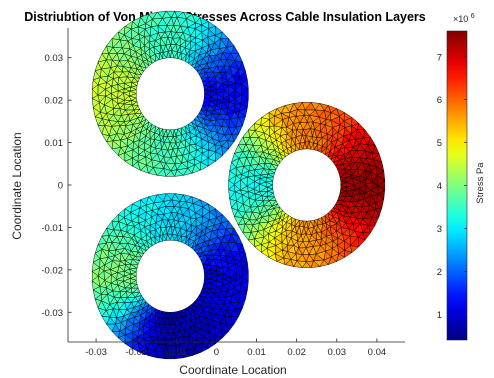 This screenshot has width=494, height=378. I want to click on colorbar-exponent-power: 6, so click(473, 16).